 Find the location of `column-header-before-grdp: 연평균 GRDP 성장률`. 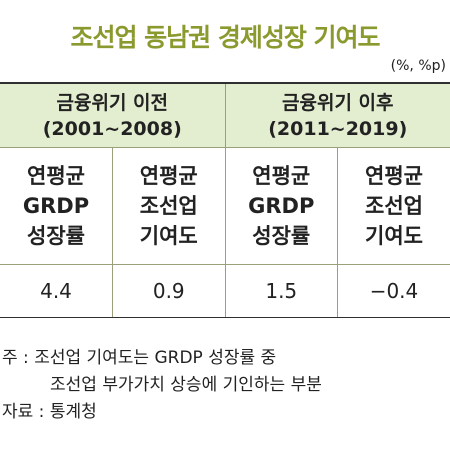

column-header-before-grdp: 연평균 GRDP 성장률 is located at coordinates (56, 206).